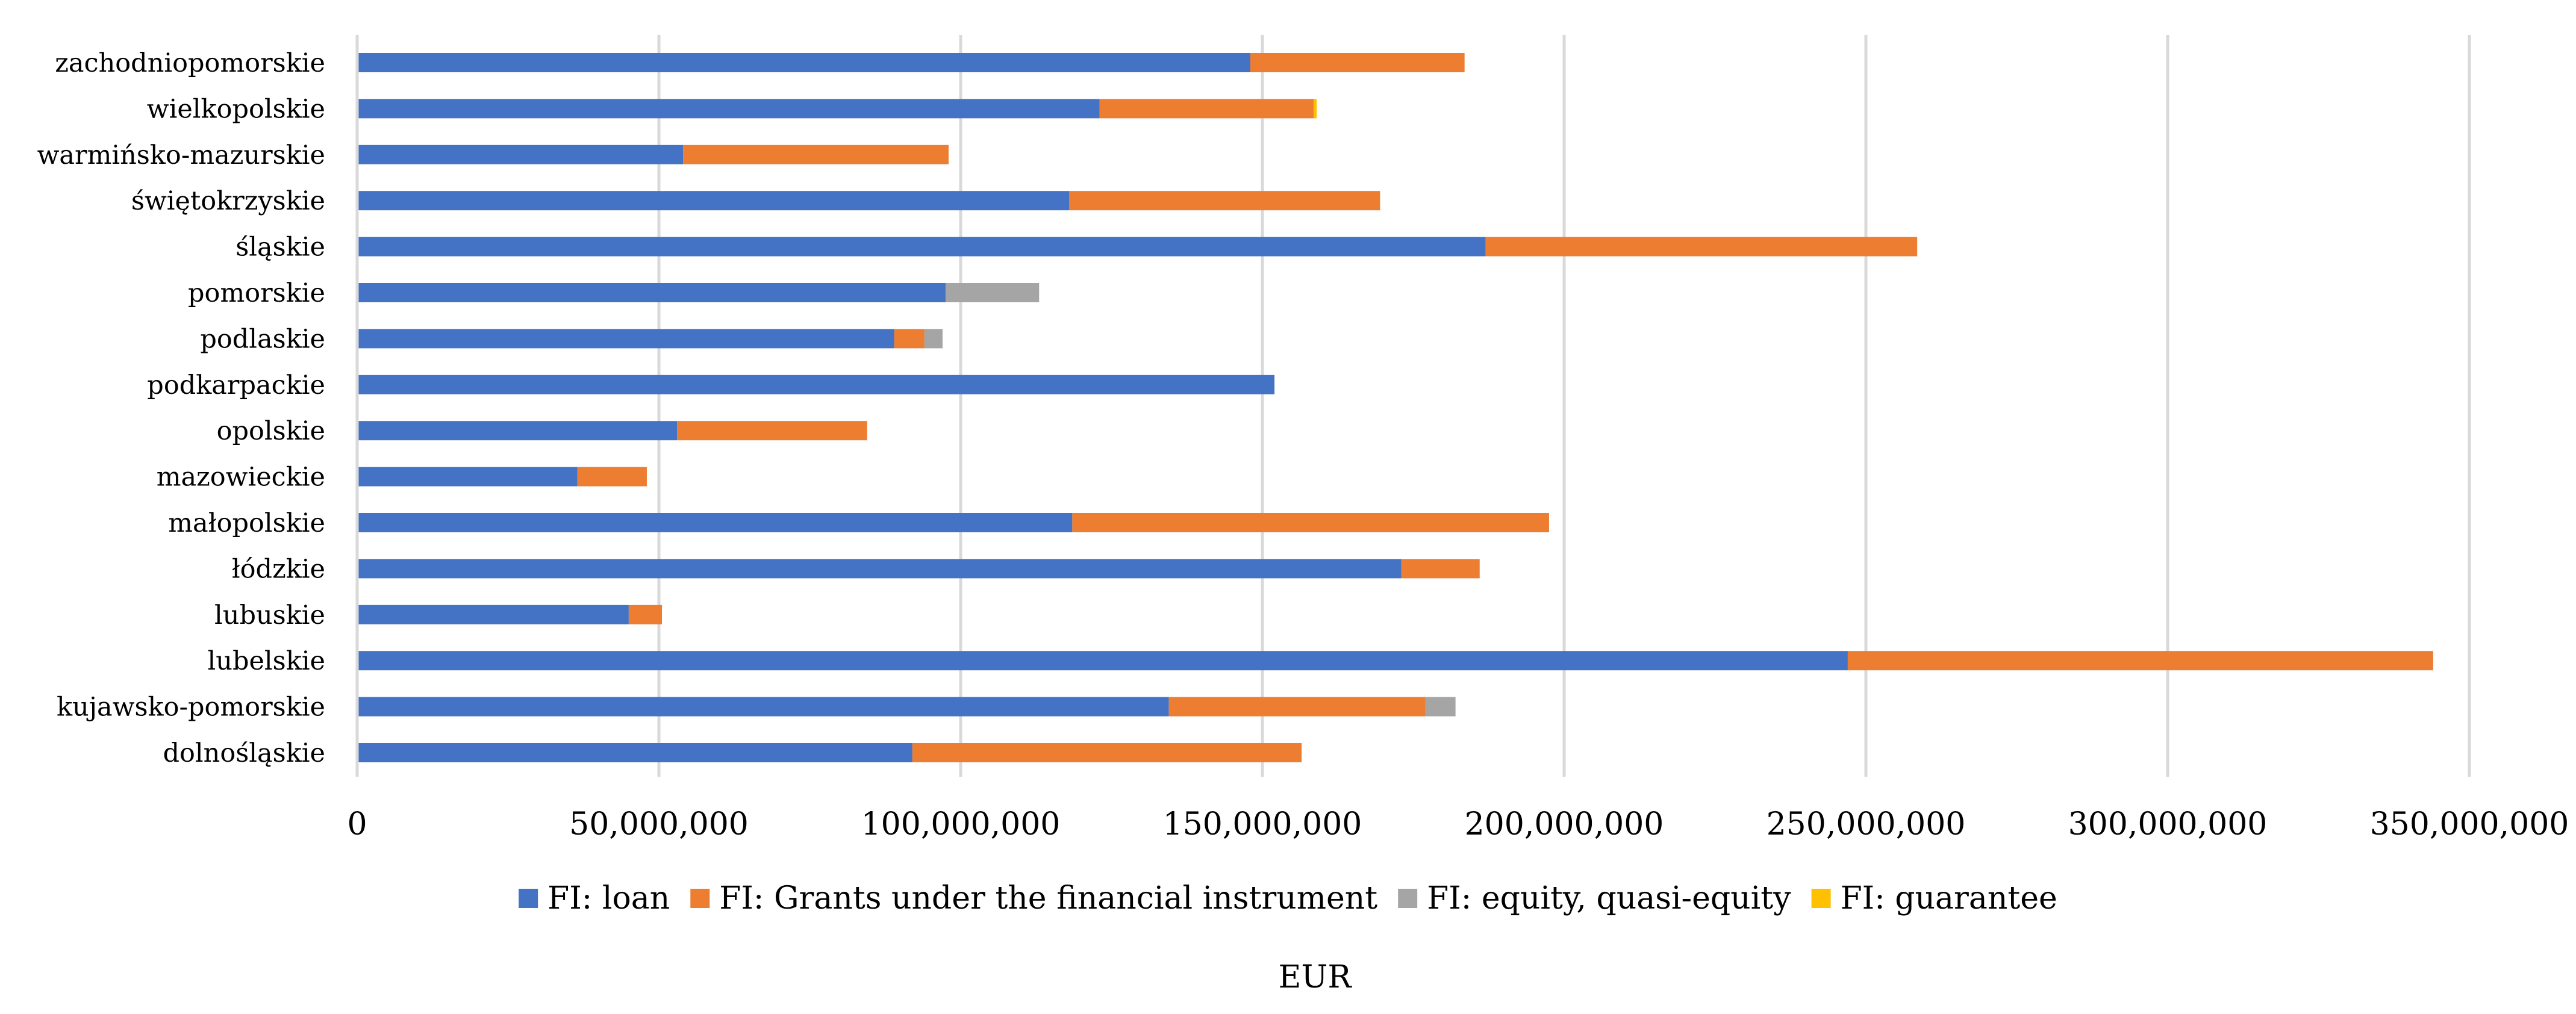 The image size is (2576, 1014). I want to click on bar-fi-grants-under-the-financial-instrument-podlaskie, so click(909, 339).